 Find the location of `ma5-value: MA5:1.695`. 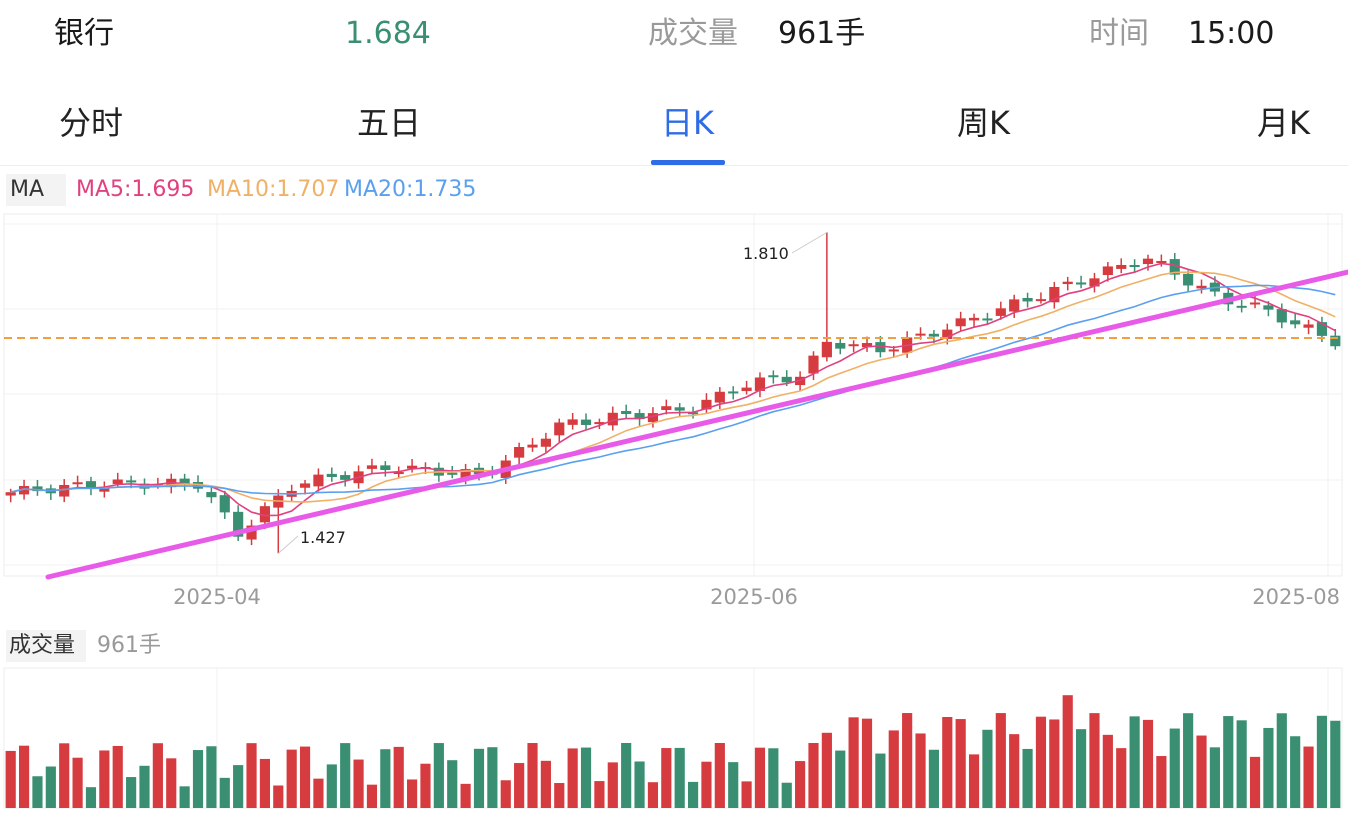

ma5-value: MA5:1.695 is located at coordinates (135, 189).